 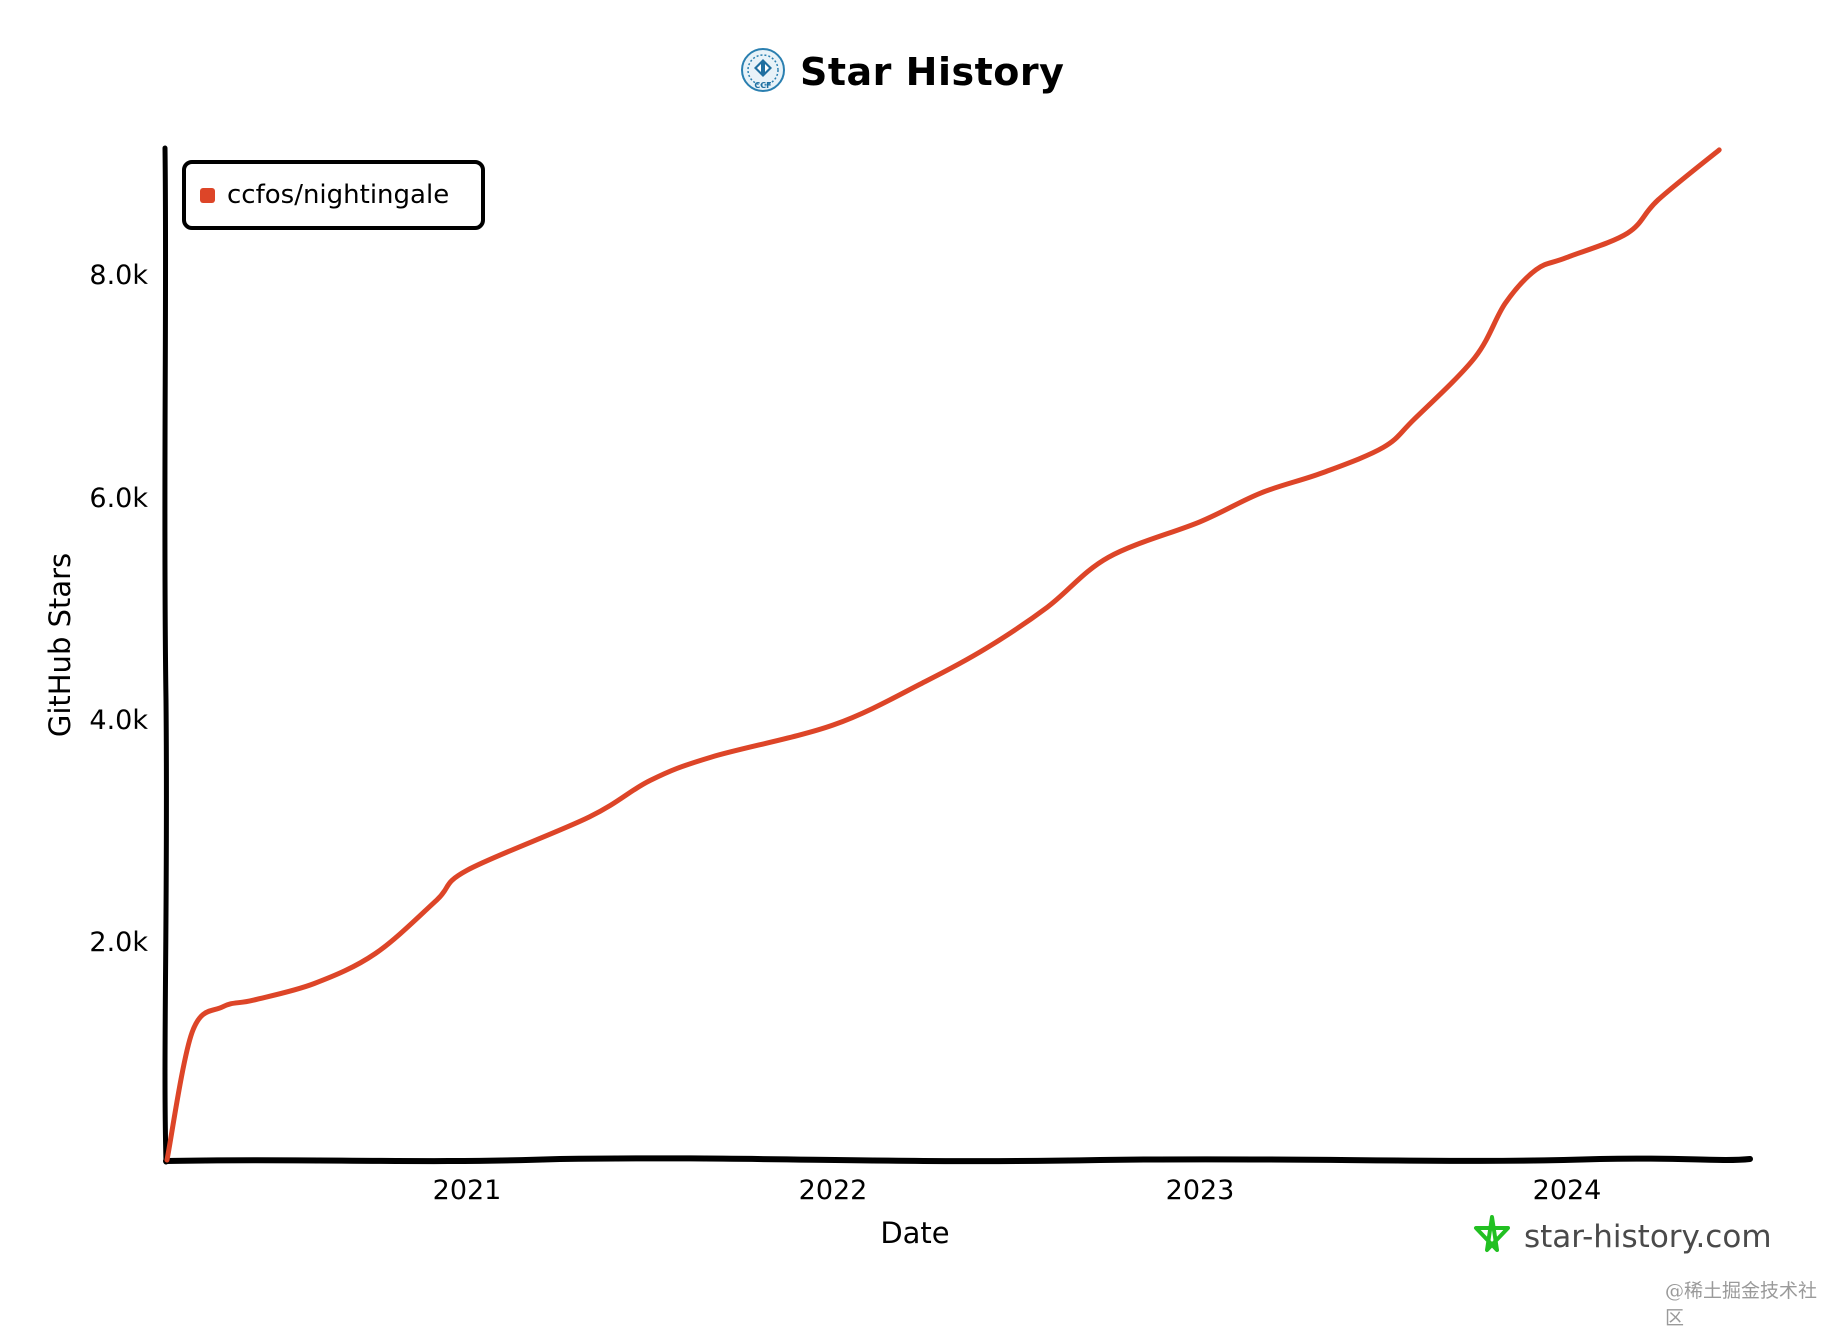 I want to click on x-tick-label: 2022, so click(x=833, y=1190).